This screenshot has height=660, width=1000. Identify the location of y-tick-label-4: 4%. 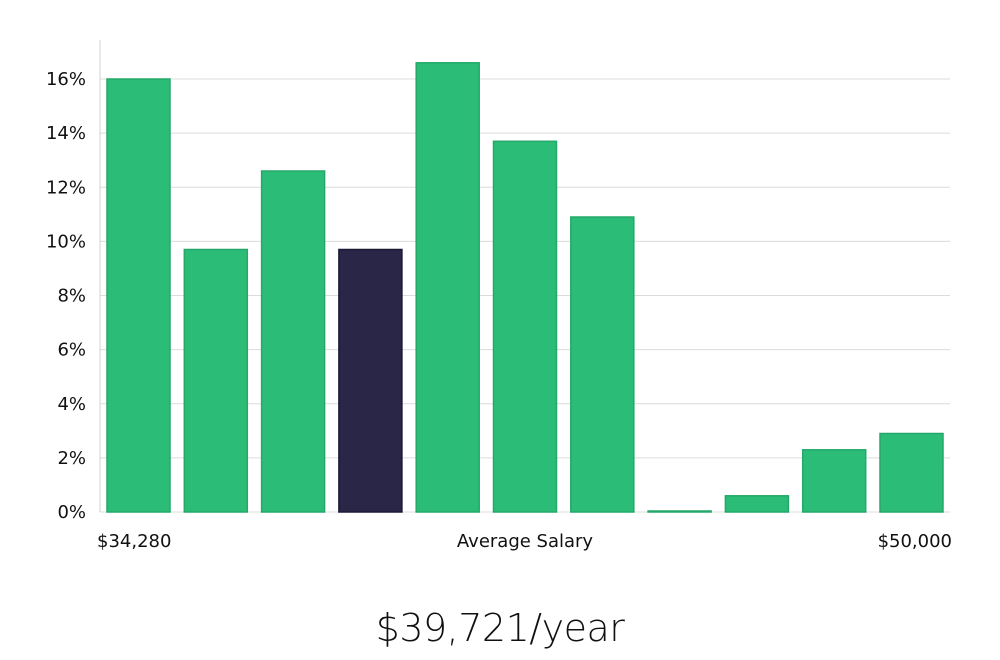
(71, 404).